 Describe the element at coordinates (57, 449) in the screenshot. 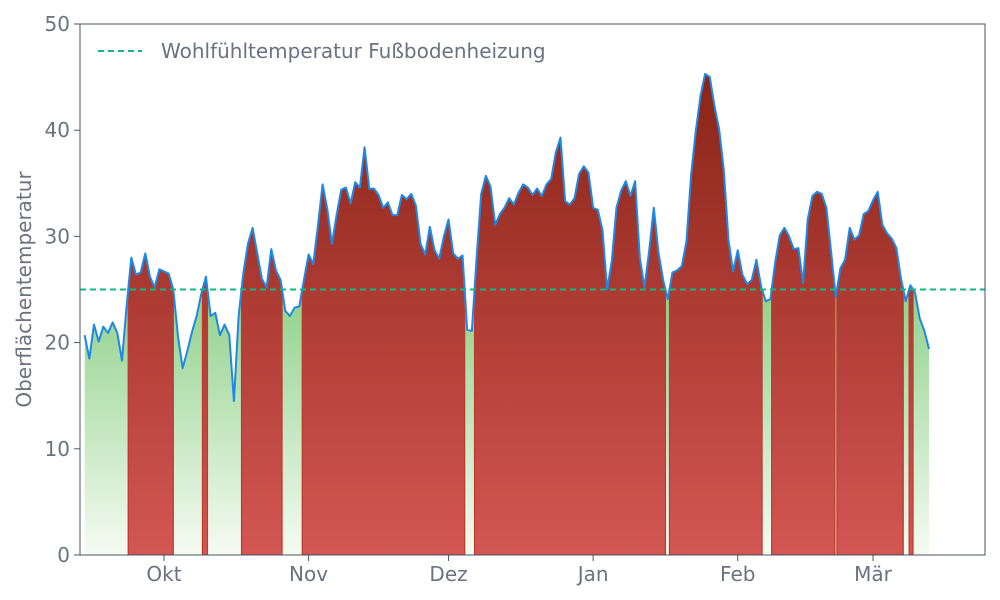

I see `y-tick-label: 10` at that location.